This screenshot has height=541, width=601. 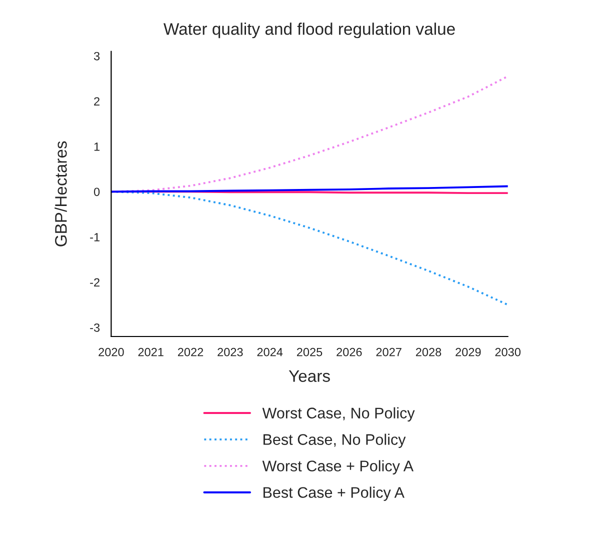 I want to click on y-tick-label: -3, so click(x=95, y=327).